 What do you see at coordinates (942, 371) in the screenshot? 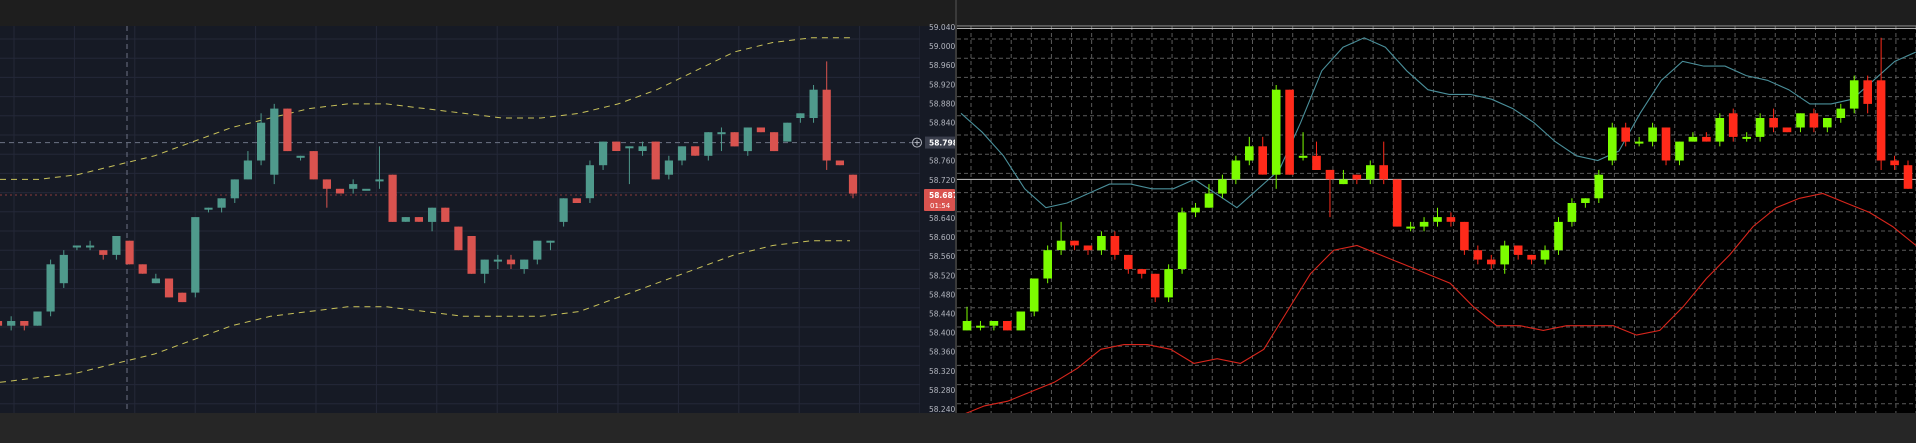
I see `axis-tick-label: 58.320` at bounding box center [942, 371].